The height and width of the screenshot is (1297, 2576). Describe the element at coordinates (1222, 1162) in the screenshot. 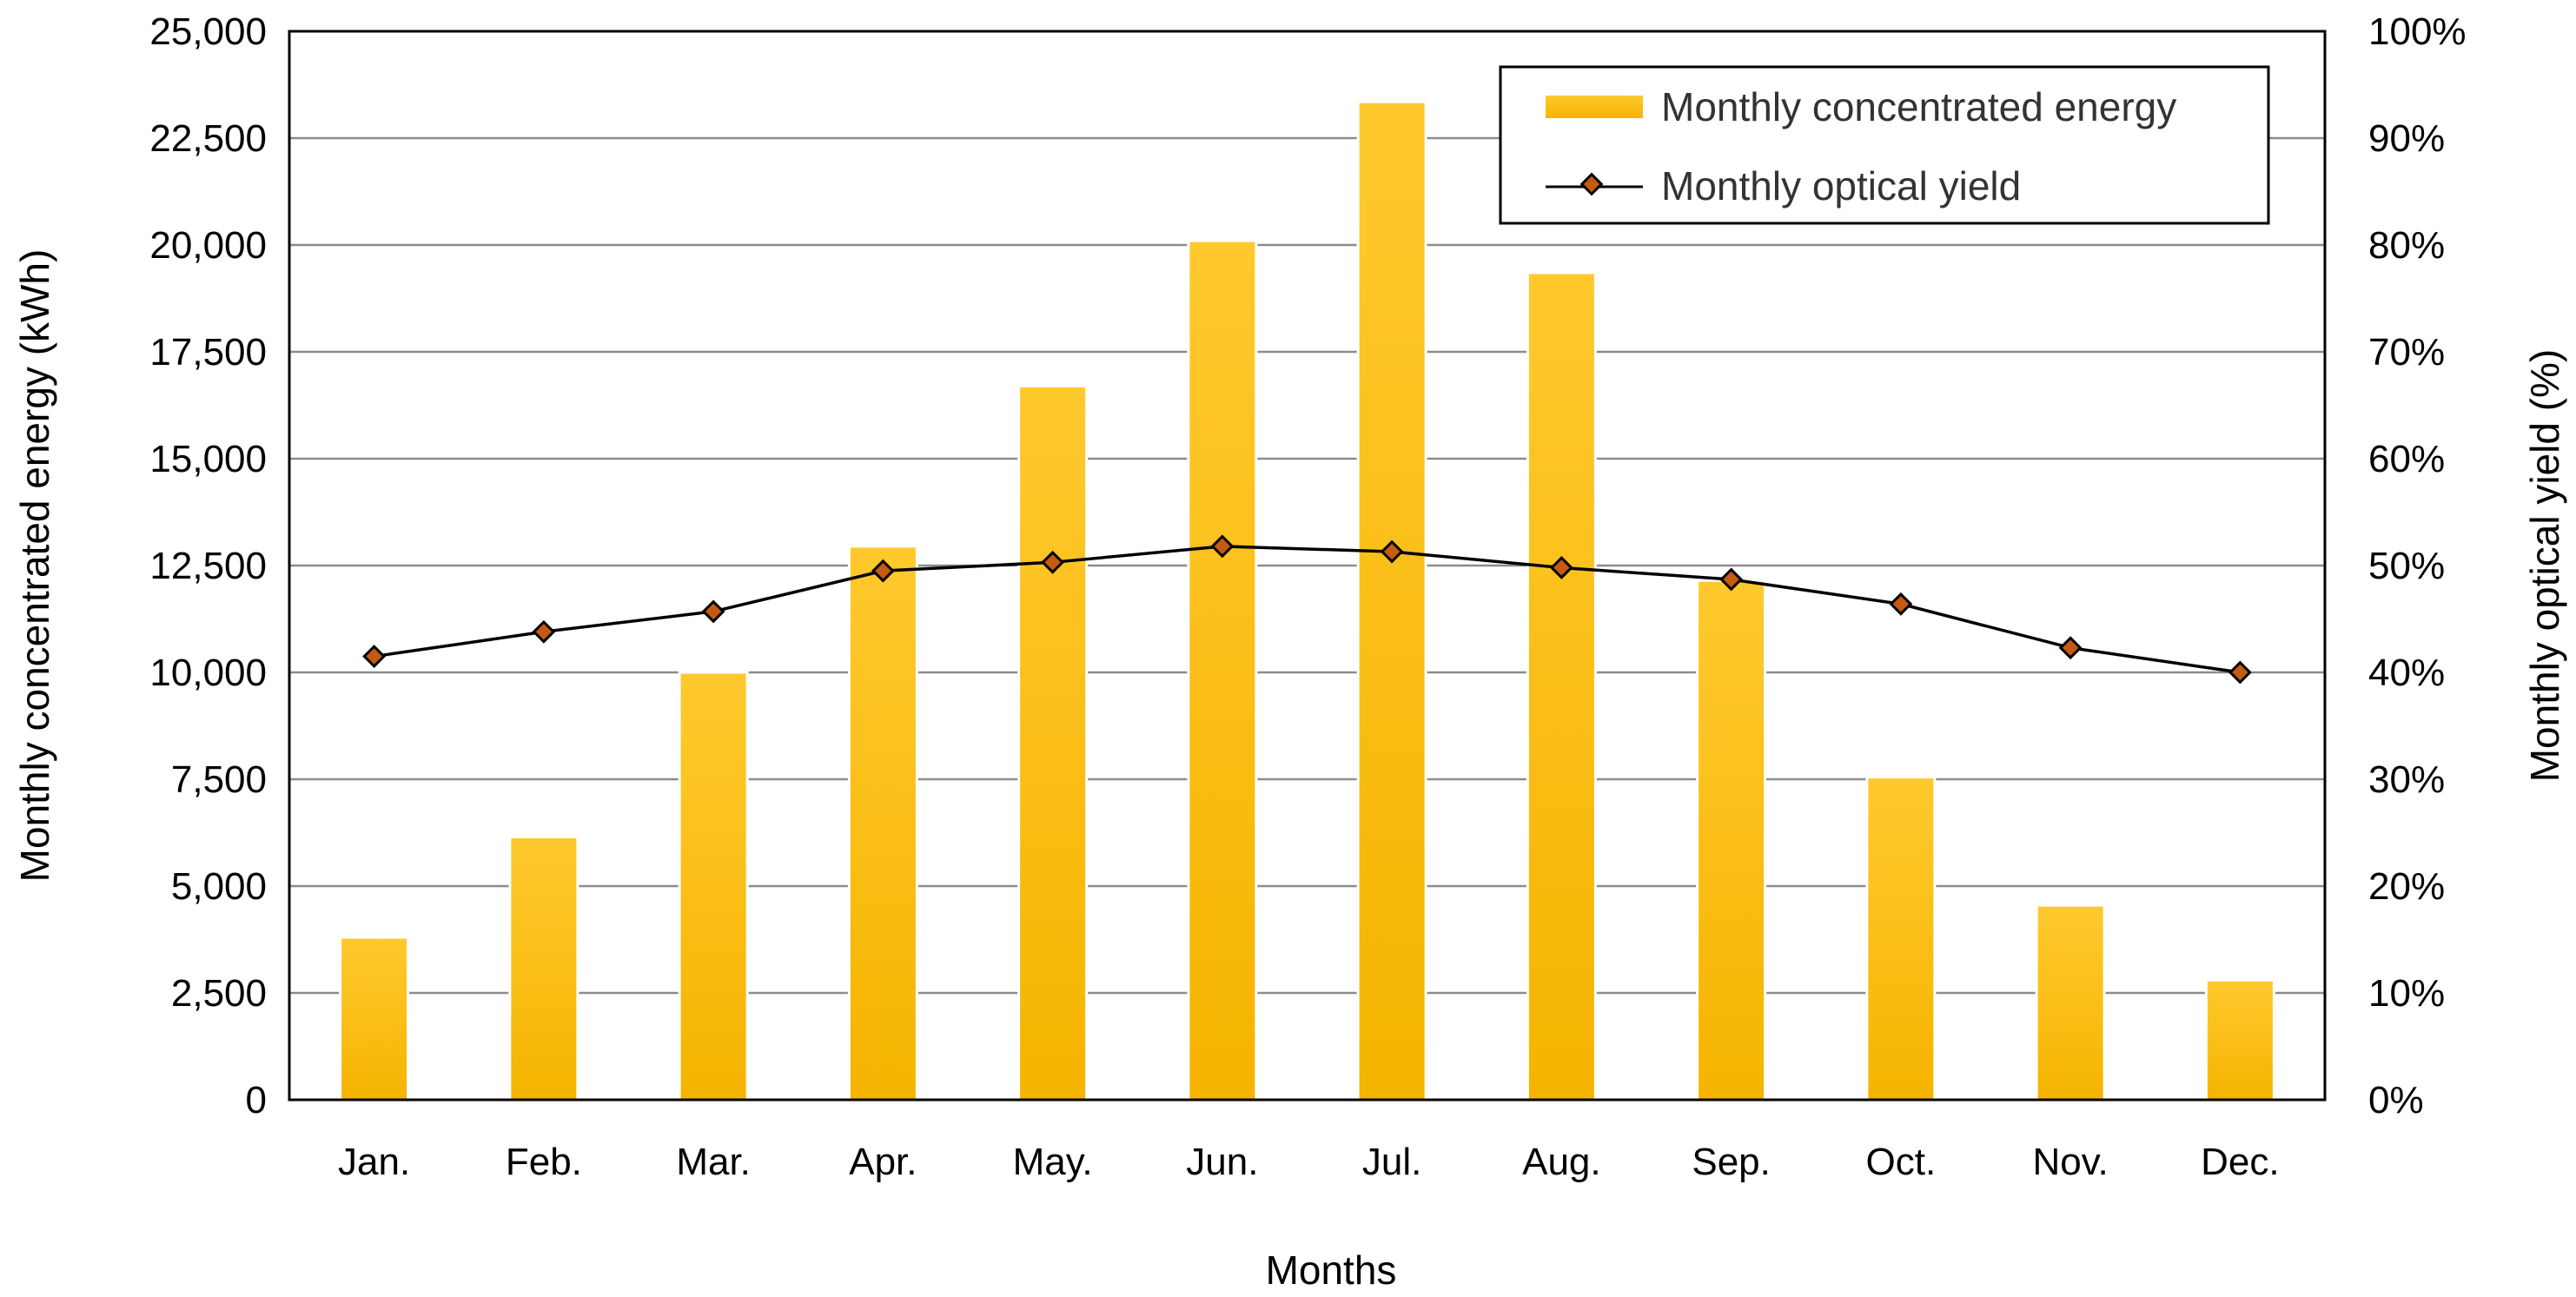

I see `x-tick-label: Jun.` at that location.